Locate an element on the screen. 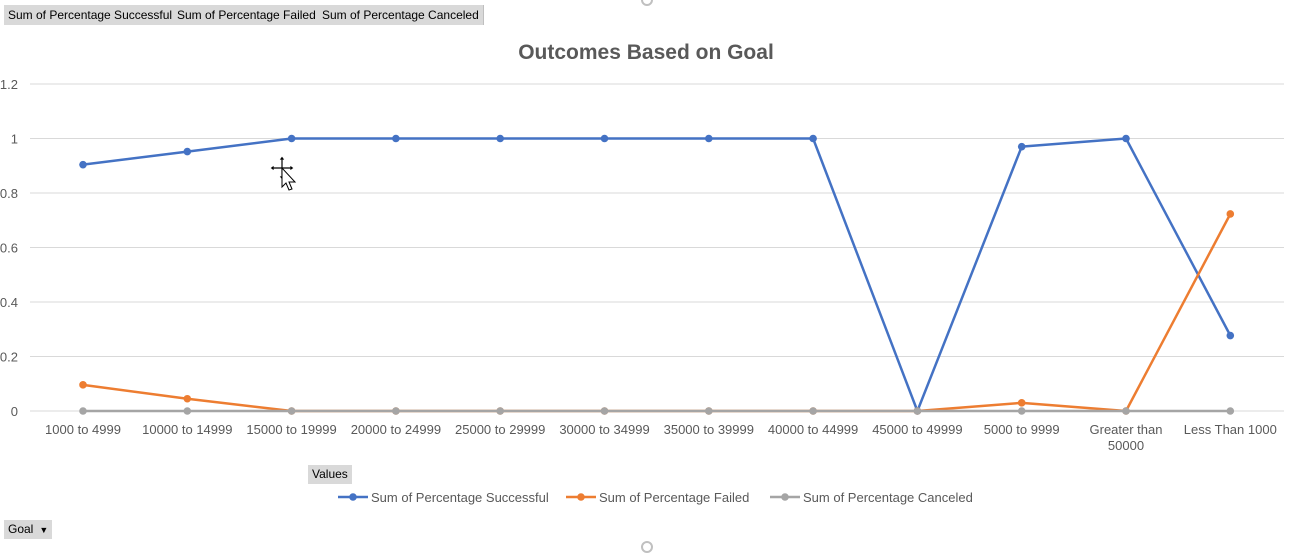  legend-label: Sum of Percentage Successful is located at coordinates (460, 497).